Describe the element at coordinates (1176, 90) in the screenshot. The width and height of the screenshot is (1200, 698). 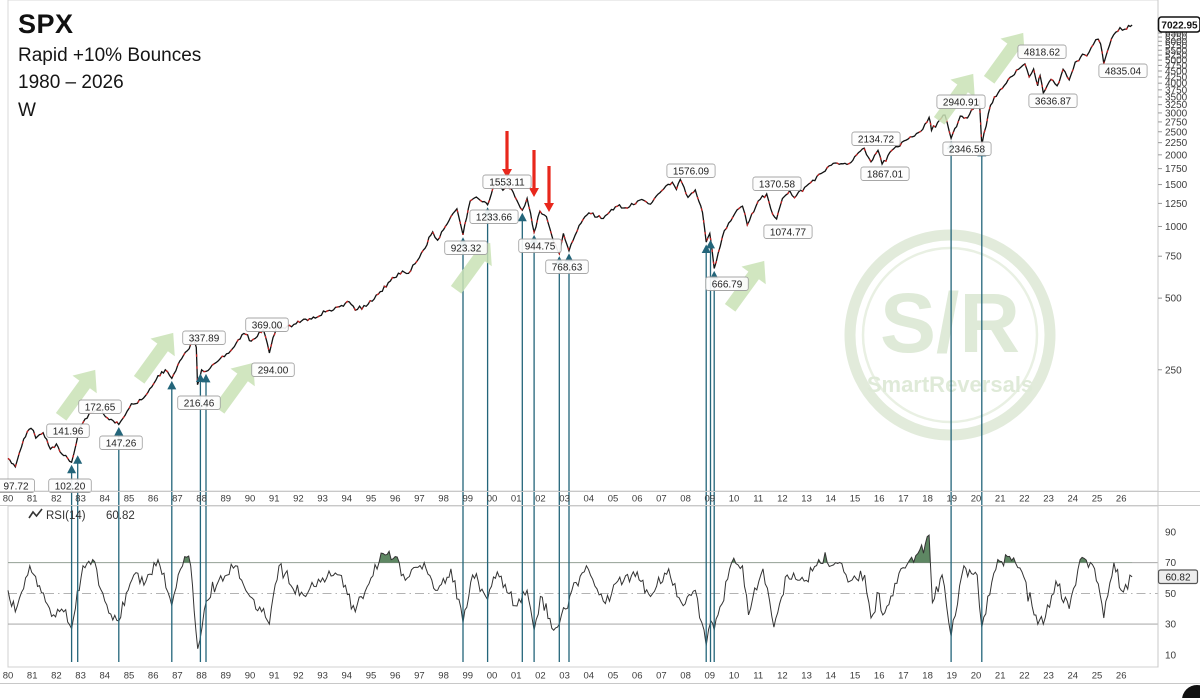
I see `price-tick-label: 3750` at that location.